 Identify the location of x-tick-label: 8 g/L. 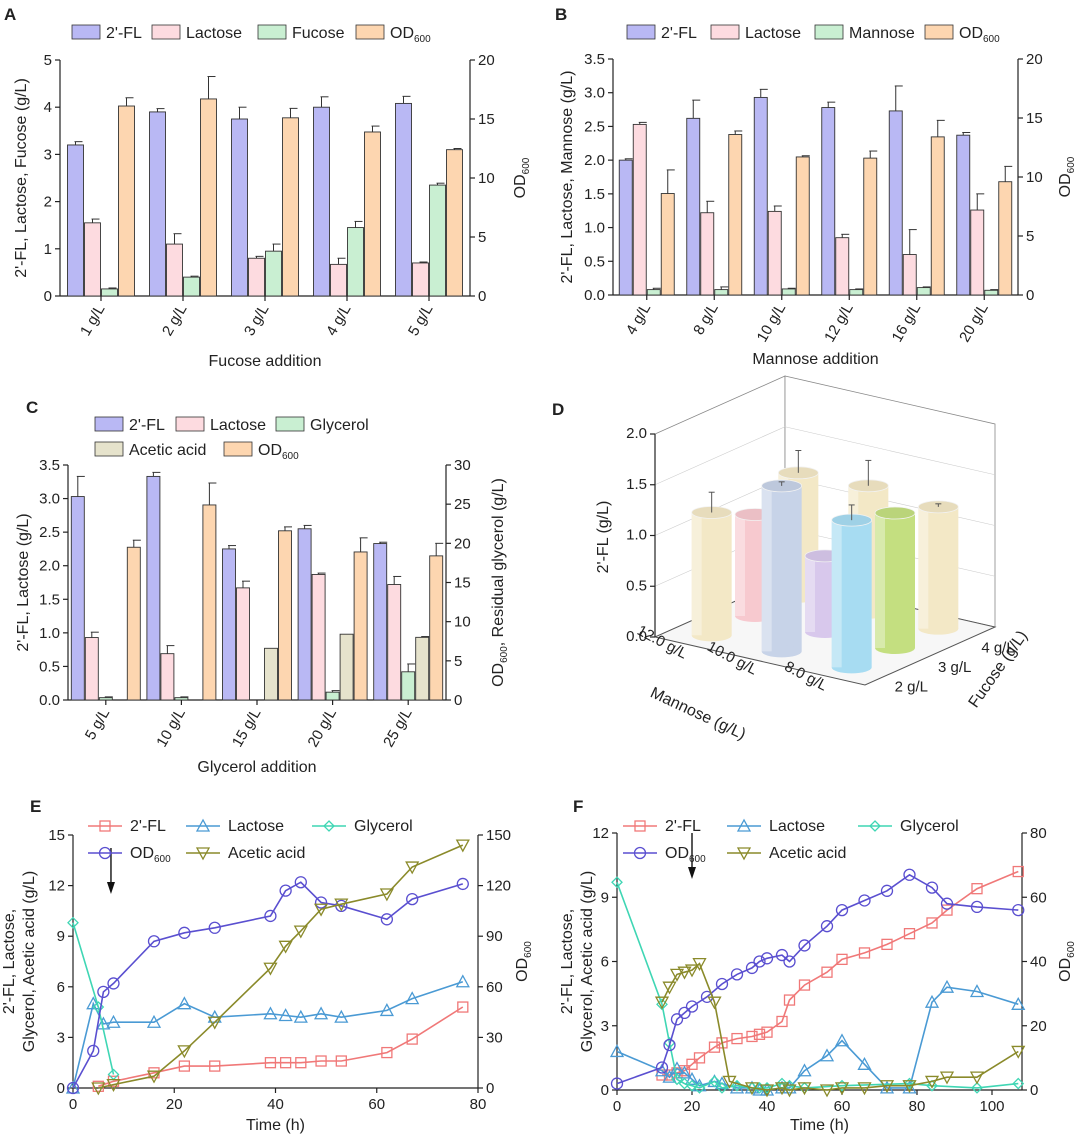
(705, 319).